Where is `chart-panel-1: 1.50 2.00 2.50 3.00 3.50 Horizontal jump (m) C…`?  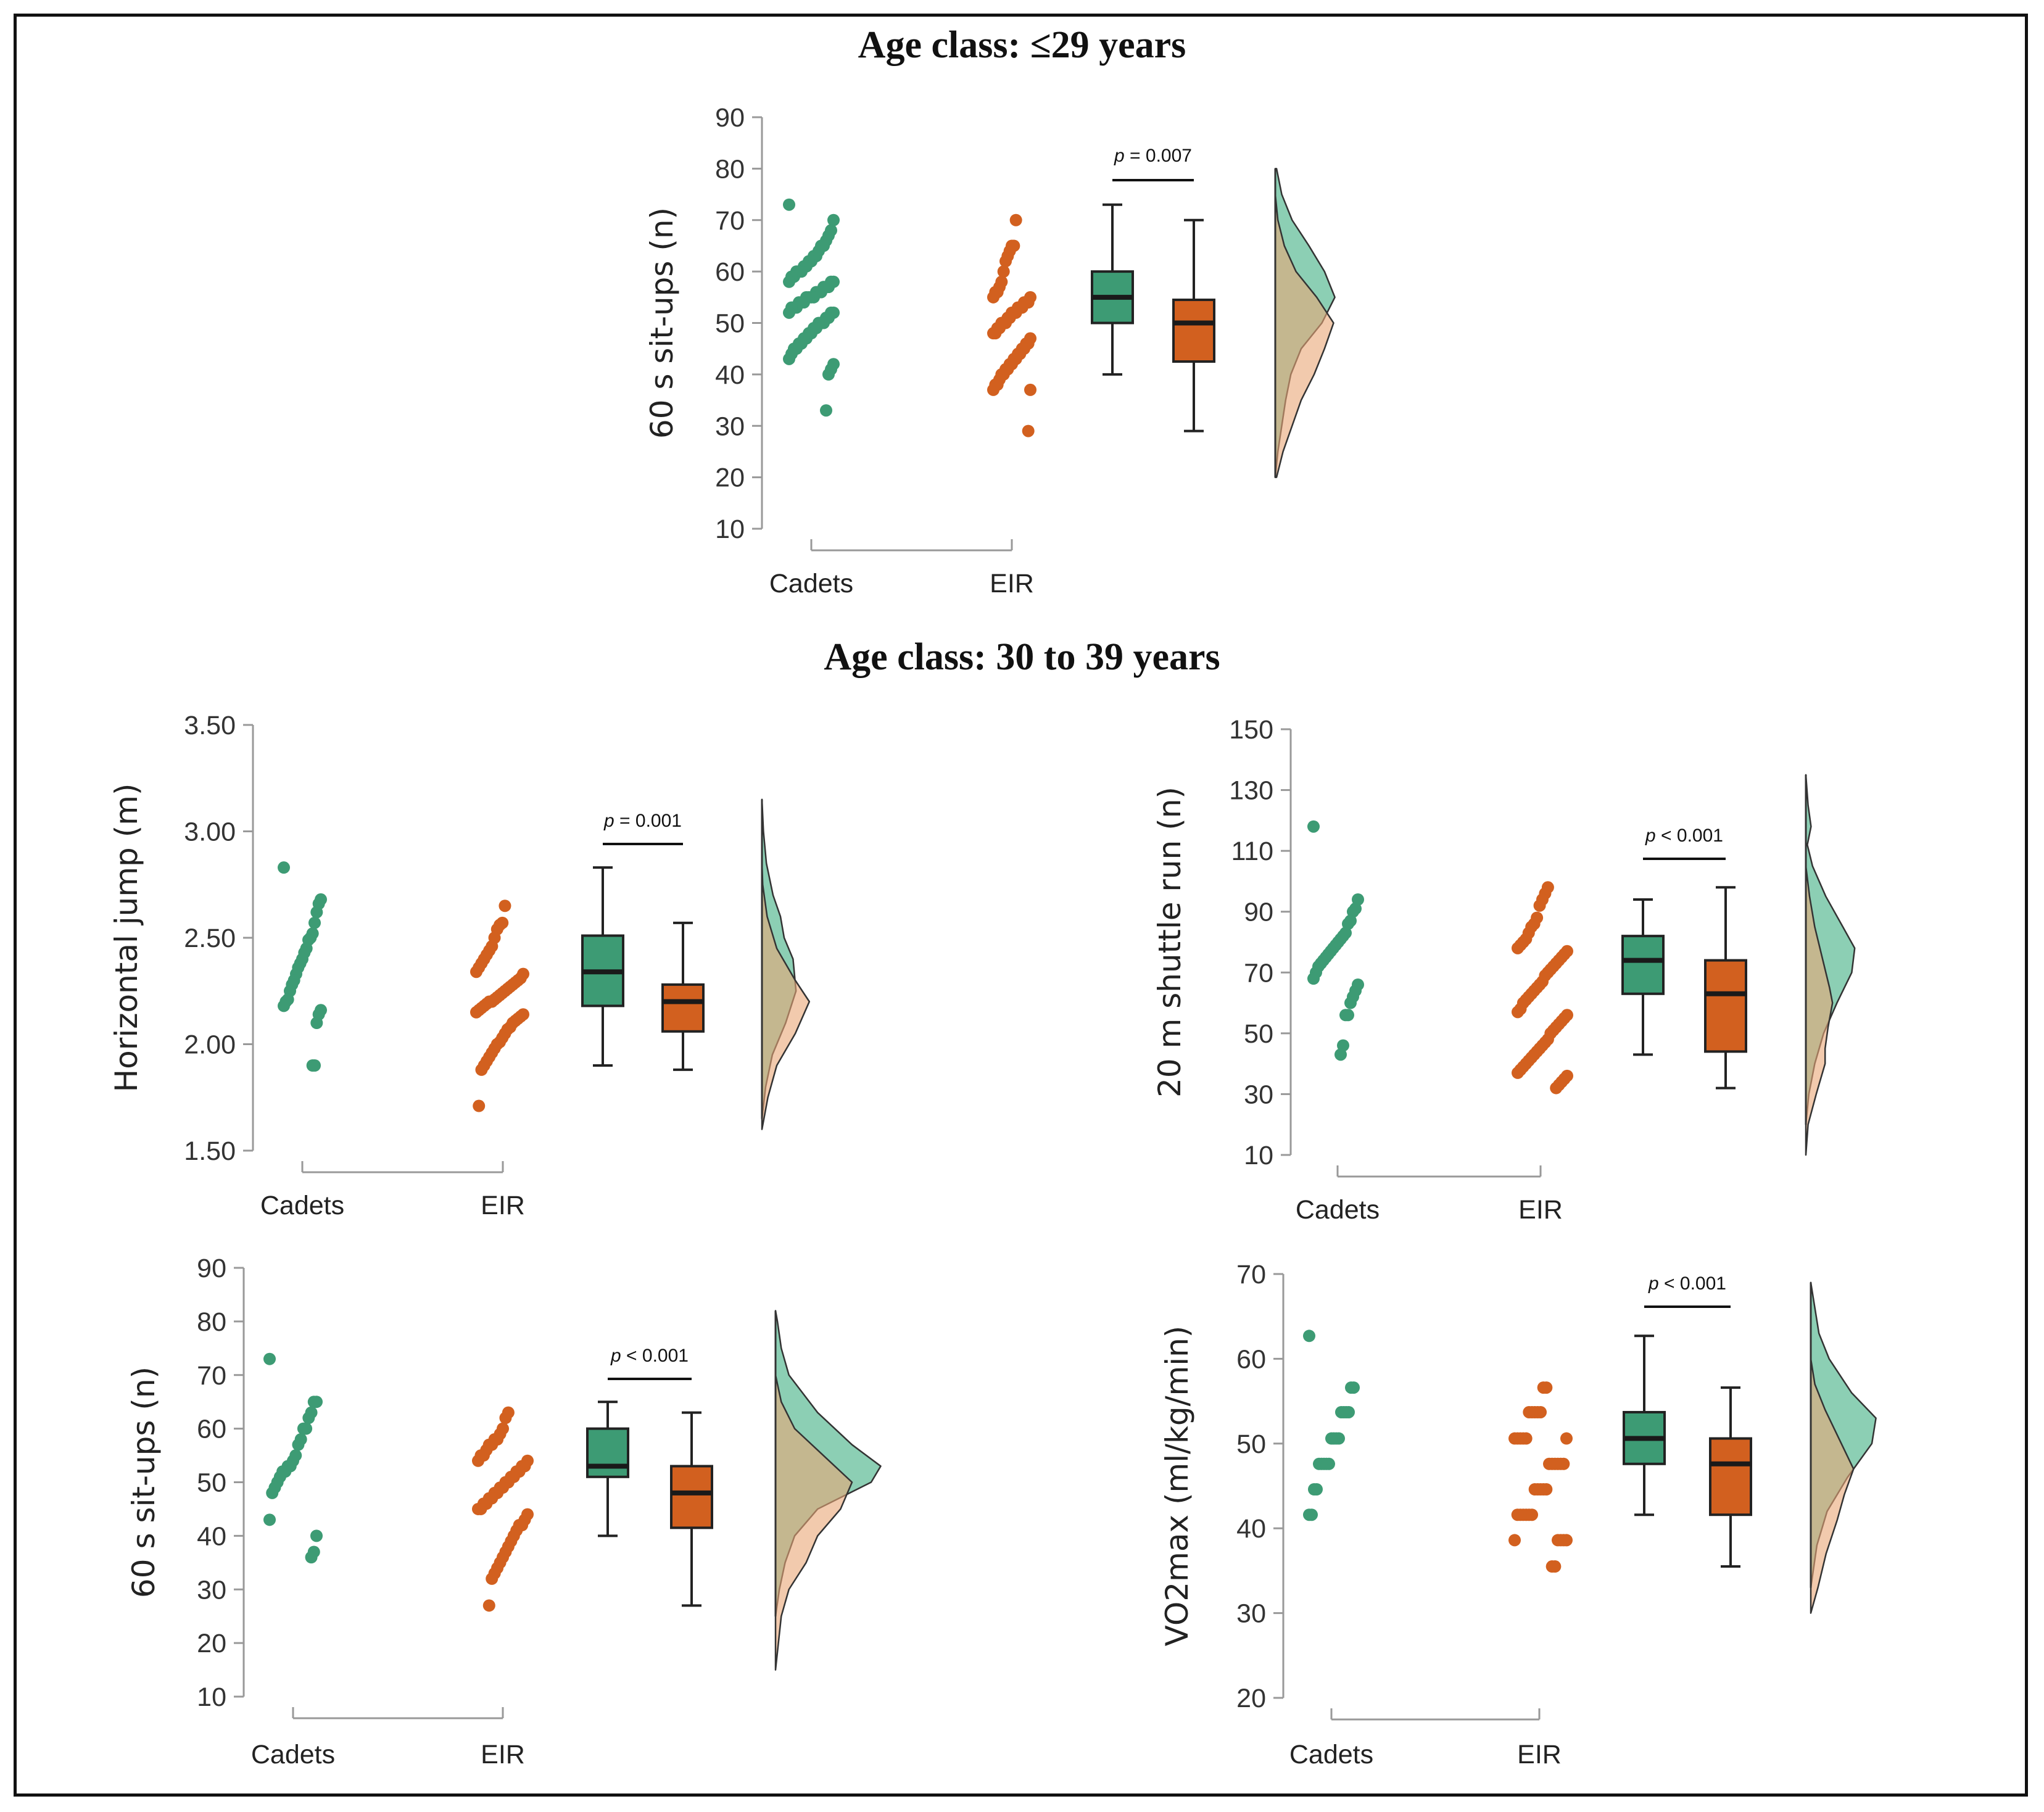
chart-panel-1: 1.50 2.00 2.50 3.00 3.50 Horizontal jump (m) C… is located at coordinates (460, 965).